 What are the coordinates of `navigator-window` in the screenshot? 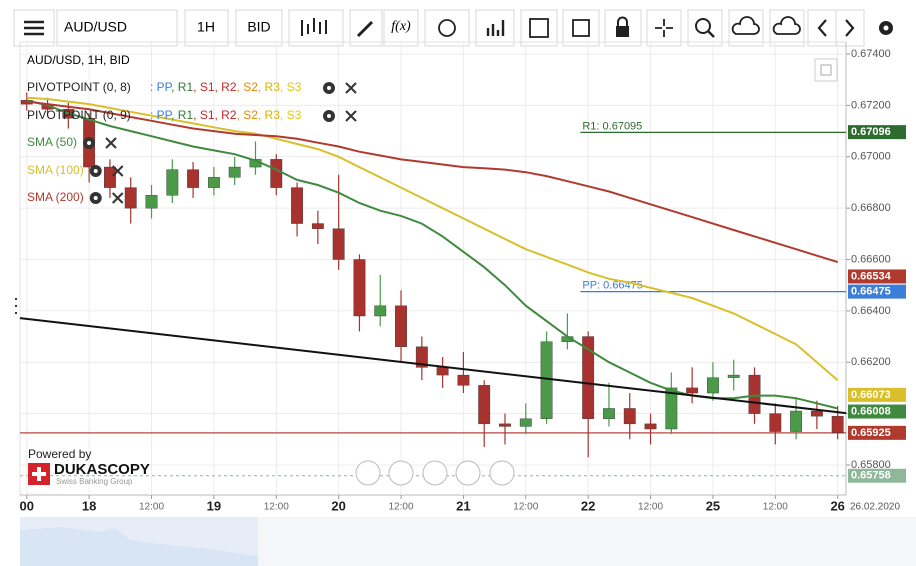 It's located at (139, 541).